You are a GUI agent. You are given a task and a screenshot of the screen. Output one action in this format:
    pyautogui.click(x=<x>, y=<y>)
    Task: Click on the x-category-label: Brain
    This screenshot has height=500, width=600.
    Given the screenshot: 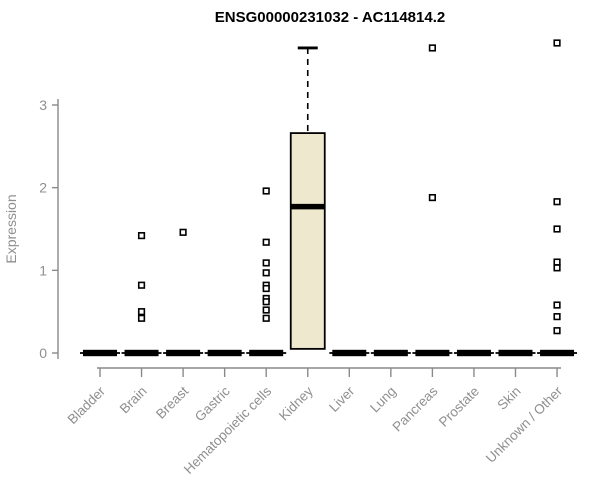 What is the action you would take?
    pyautogui.click(x=133, y=400)
    